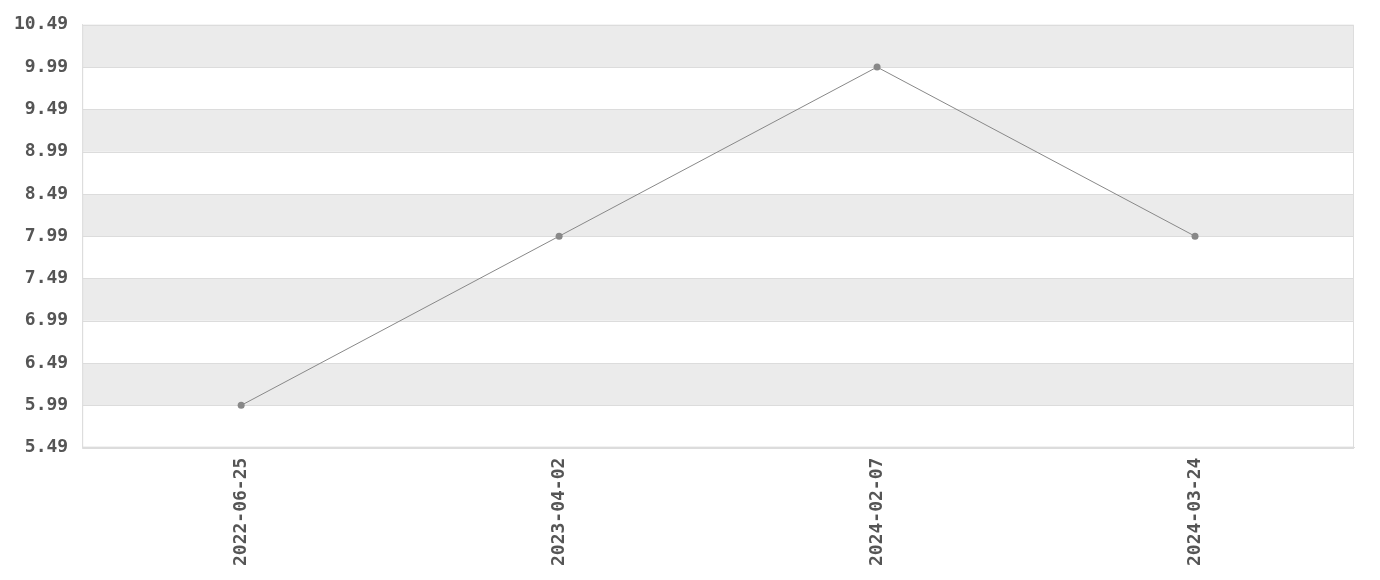 Image resolution: width=1380 pixels, height=580 pixels. Describe the element at coordinates (557, 512) in the screenshot. I see `x-tick-label: 2023-04-02` at that location.